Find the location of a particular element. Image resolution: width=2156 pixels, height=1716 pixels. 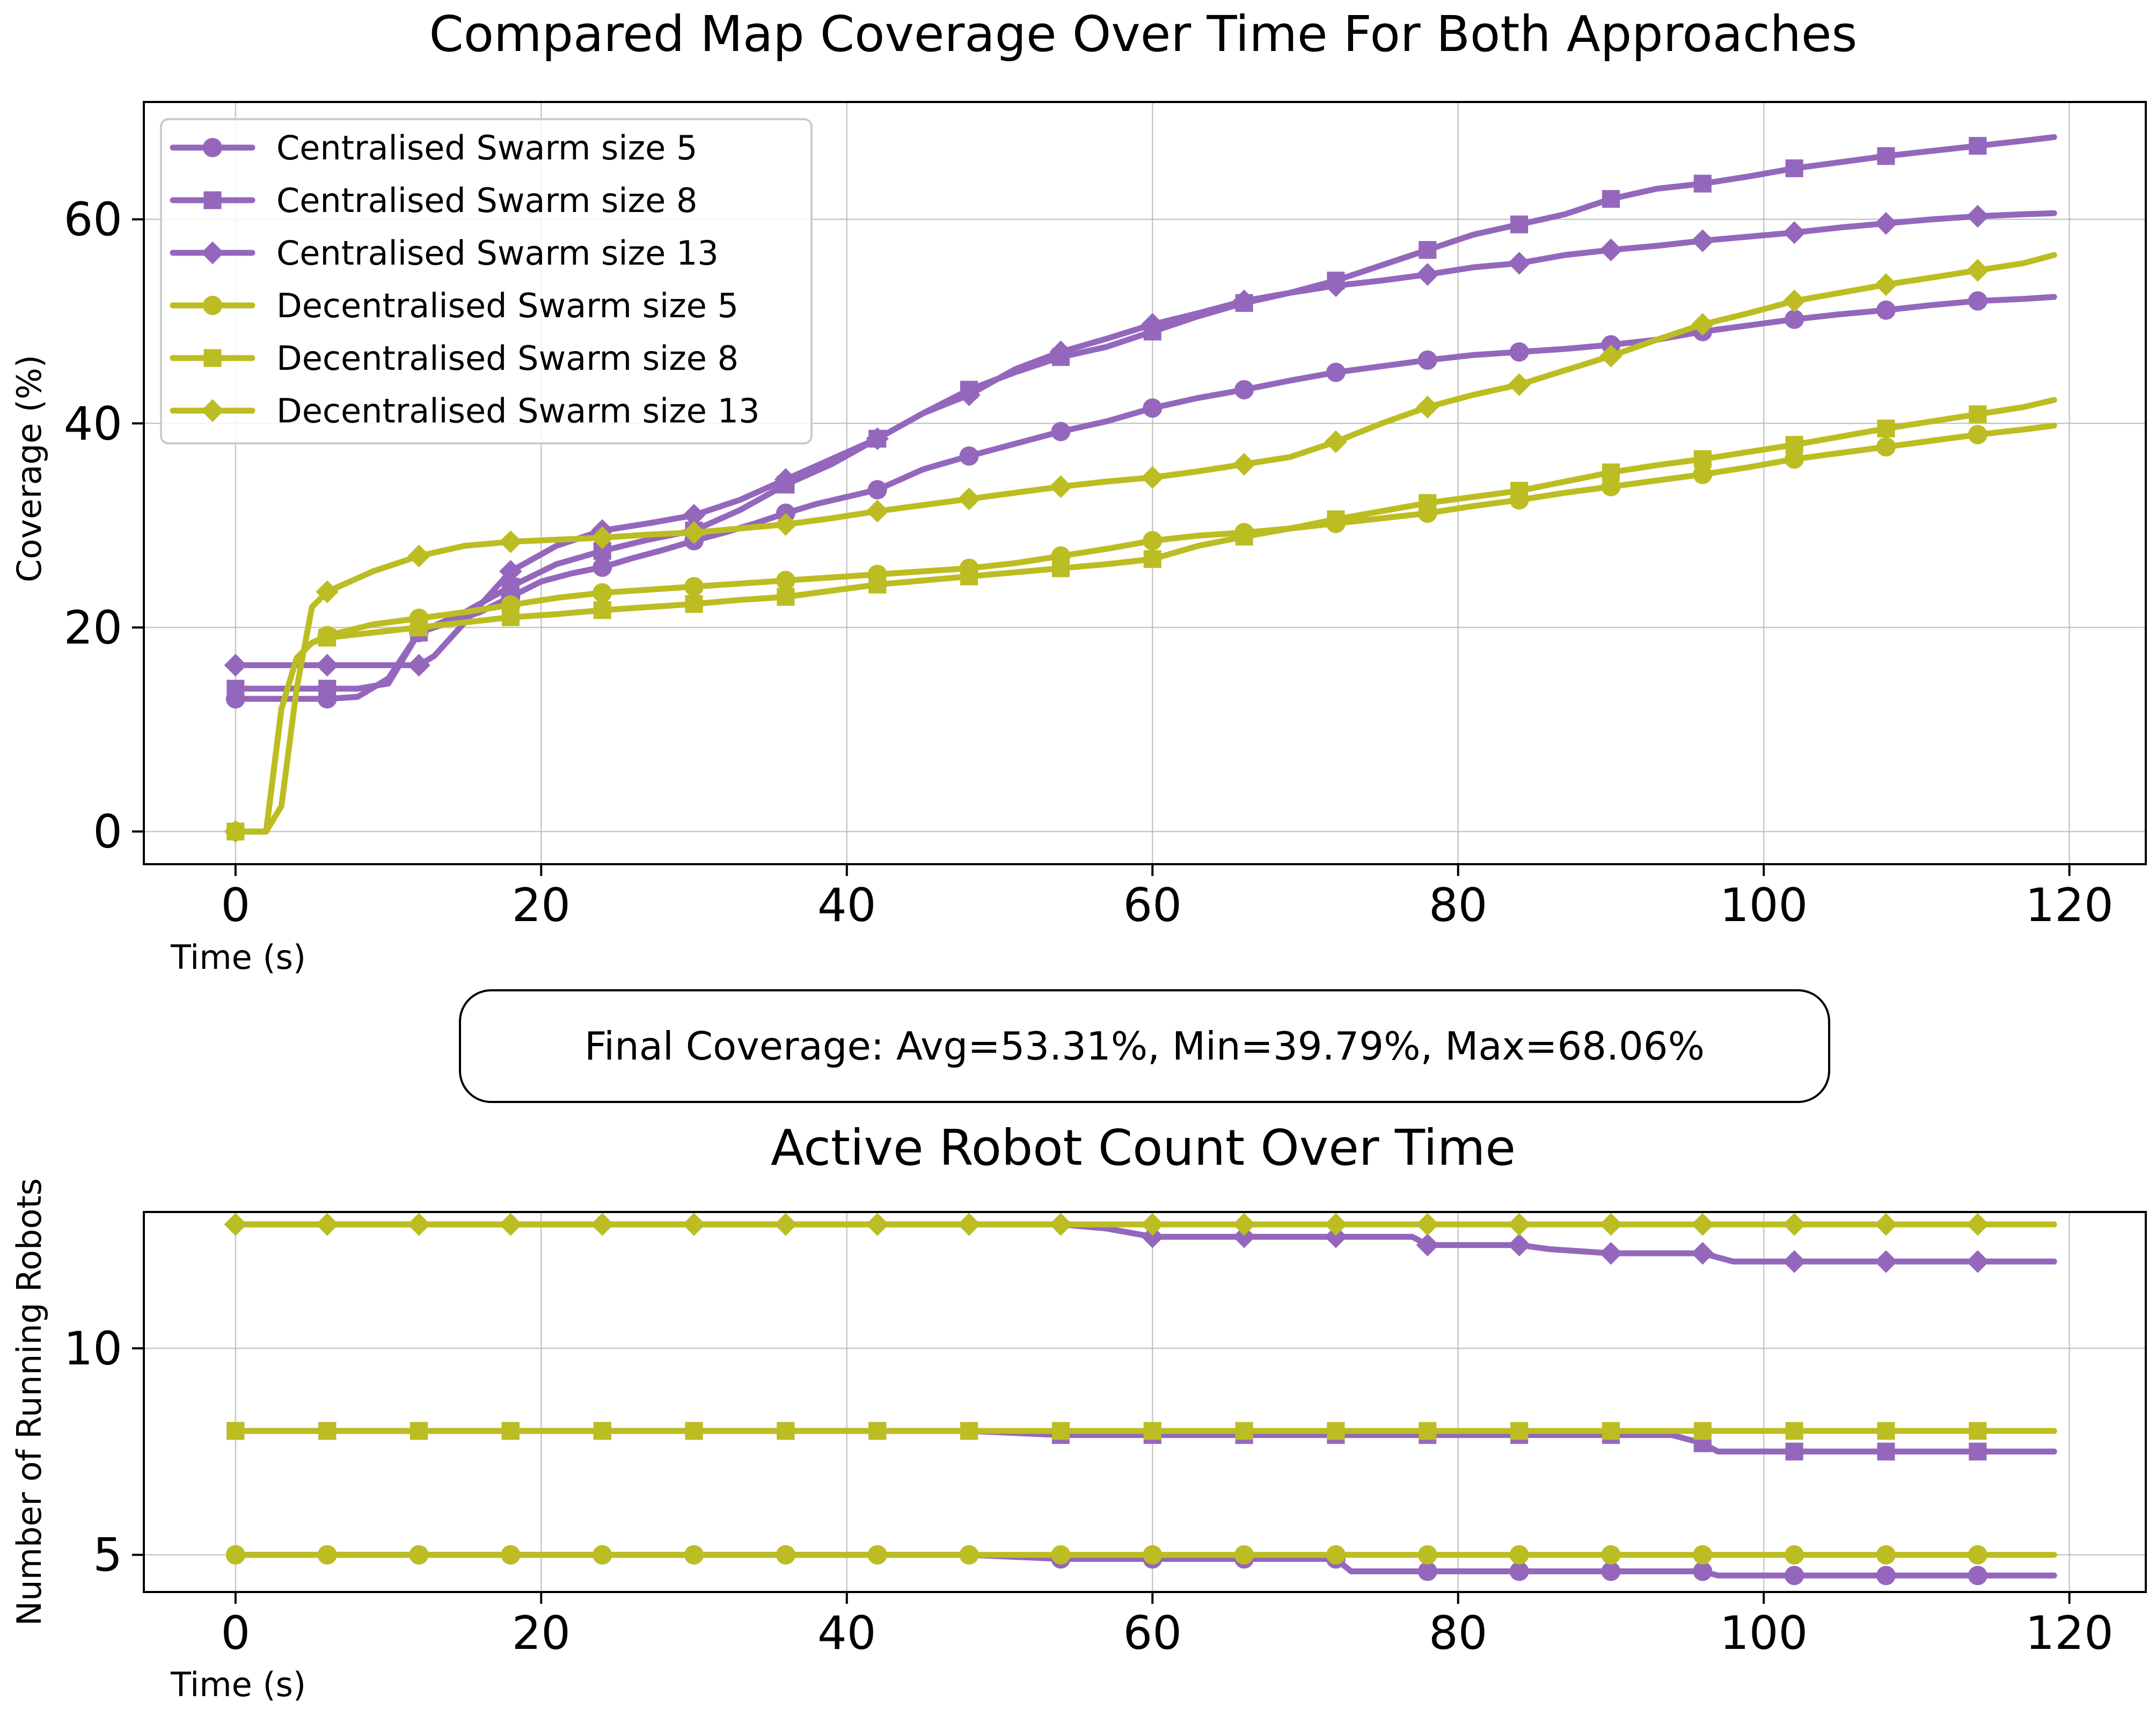

robot-count-chart-title: Active Robot Count Over Time is located at coordinates (1143, 1148).